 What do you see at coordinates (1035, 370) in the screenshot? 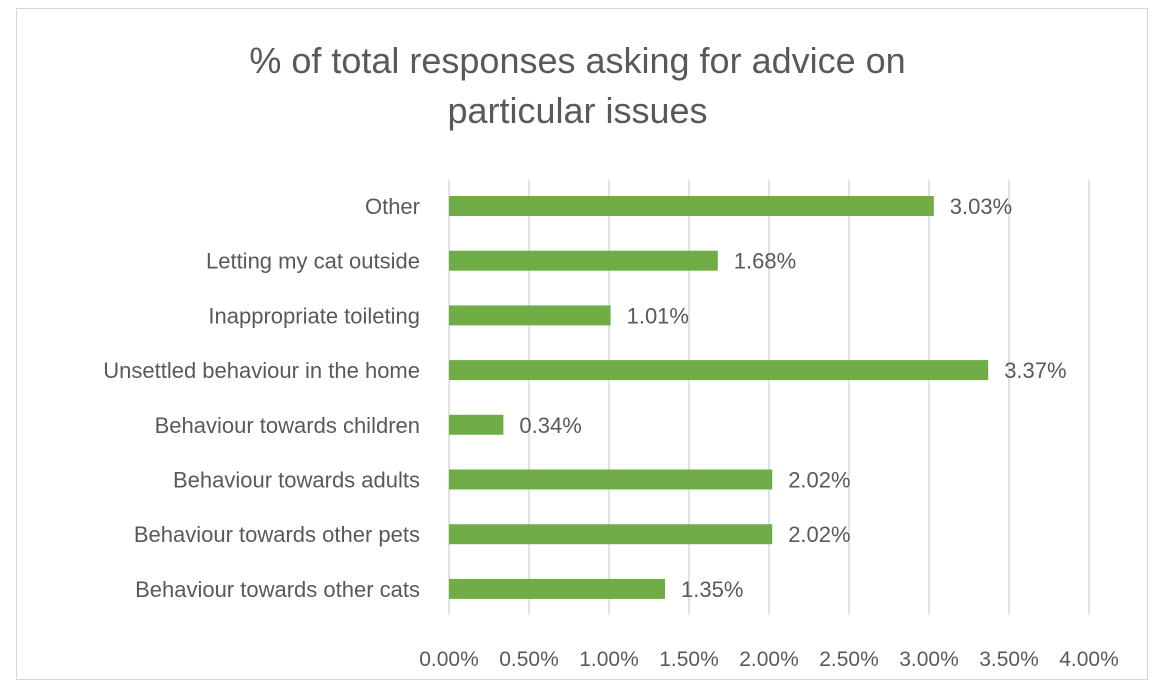
I see `data-label: 3.37%` at bounding box center [1035, 370].